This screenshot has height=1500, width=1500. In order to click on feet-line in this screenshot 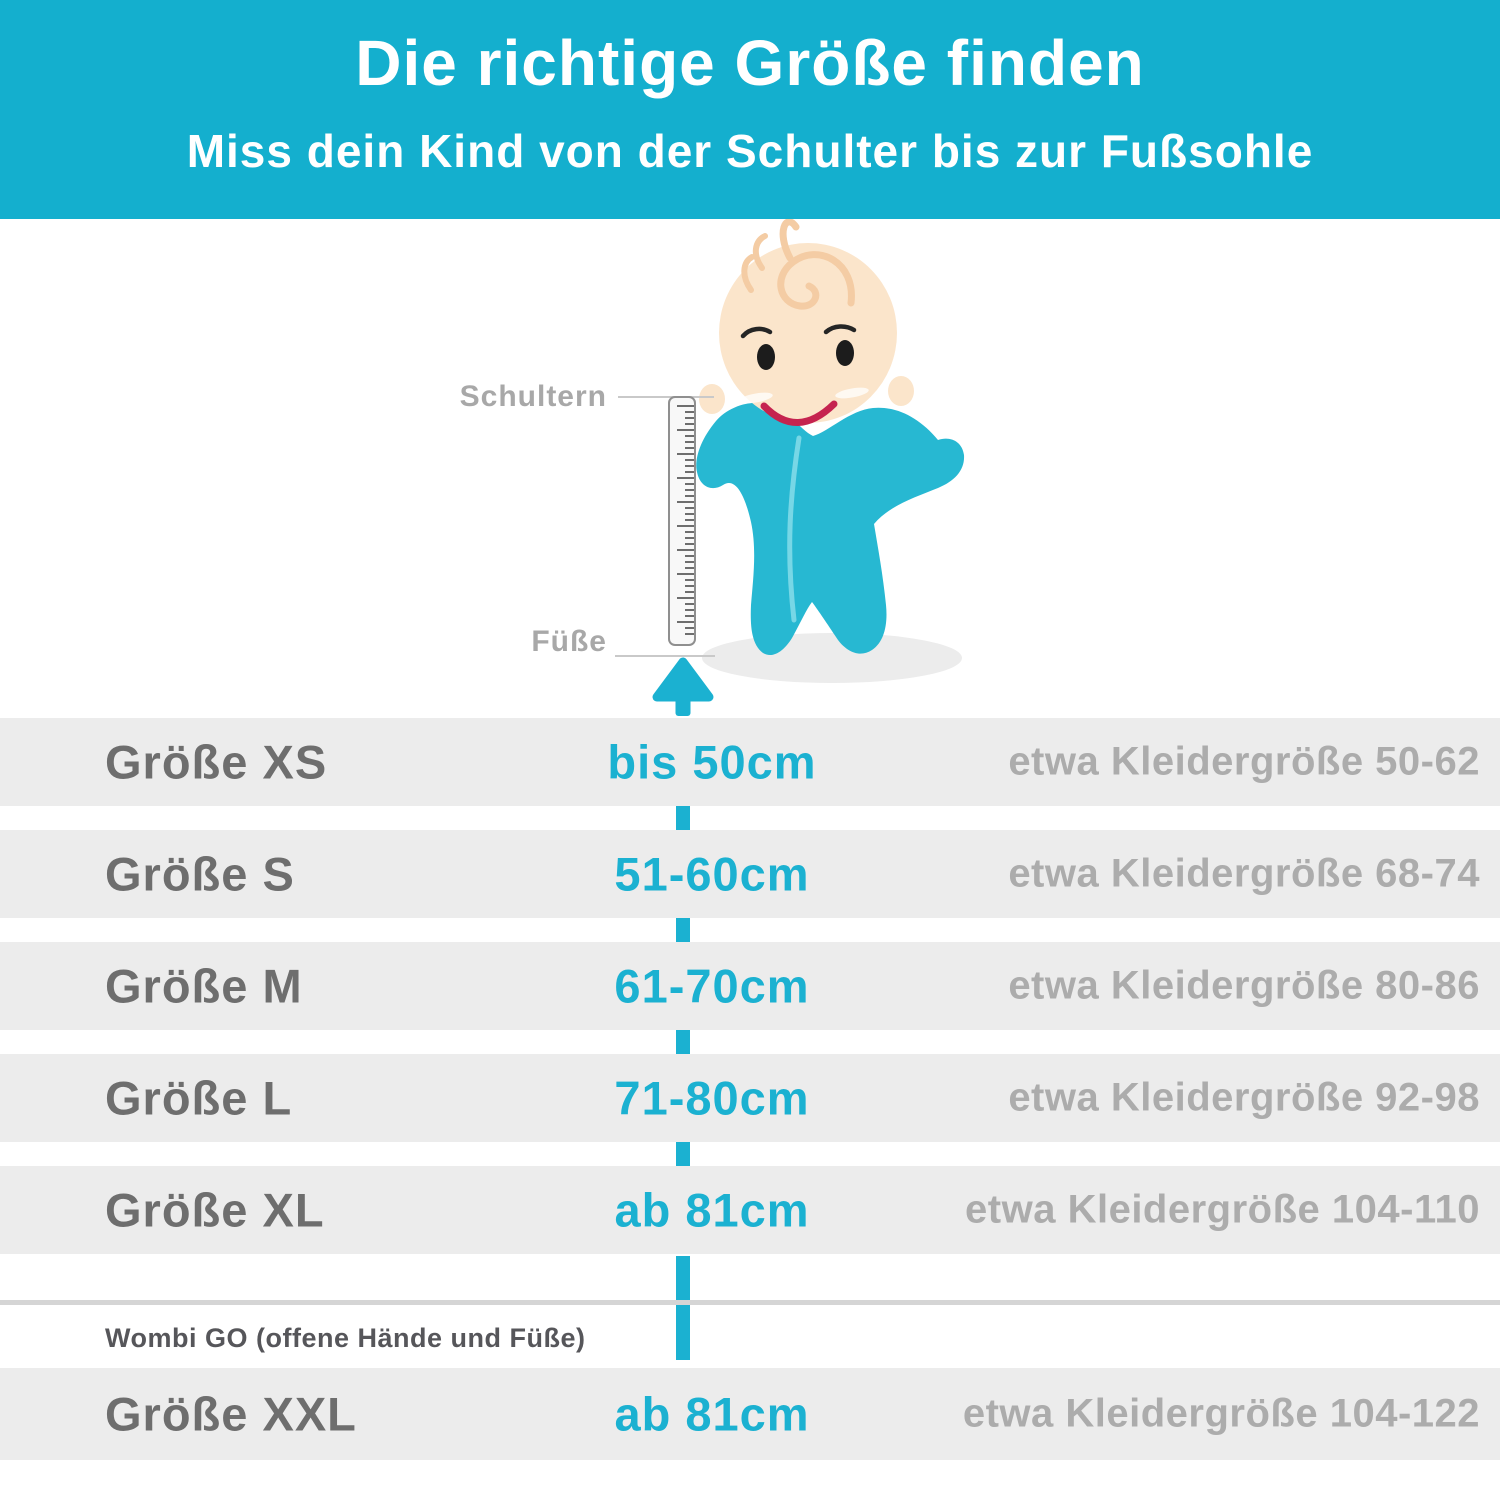, I will do `click(665, 656)`.